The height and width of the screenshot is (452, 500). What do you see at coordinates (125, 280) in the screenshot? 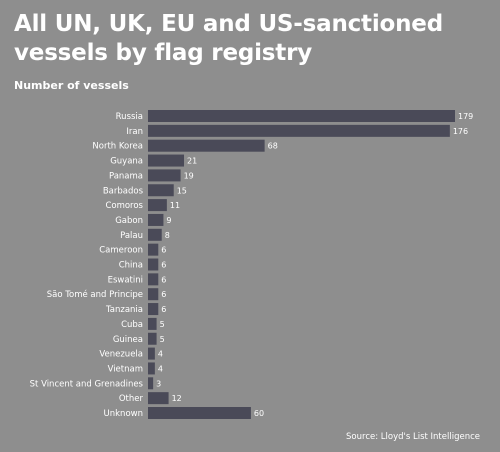
I see `category-label-eswatini: Eswatini` at bounding box center [125, 280].